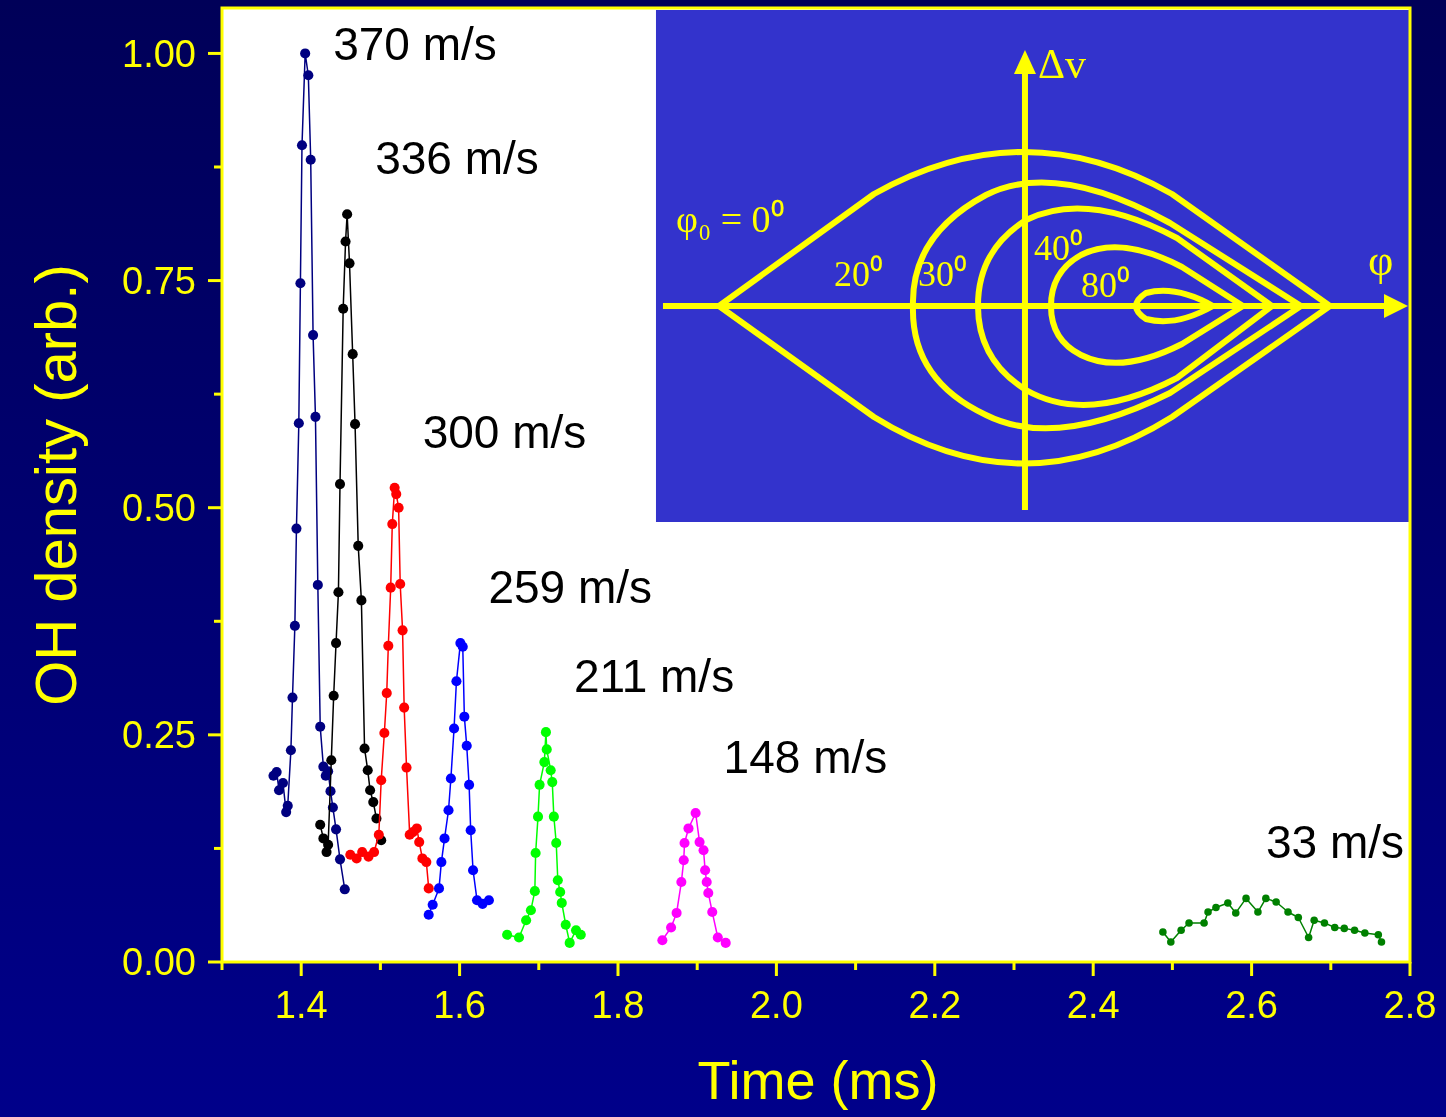 This screenshot has height=1117, width=1446. What do you see at coordinates (1410, 1005) in the screenshot?
I see `x-tick-label: 2.8` at bounding box center [1410, 1005].